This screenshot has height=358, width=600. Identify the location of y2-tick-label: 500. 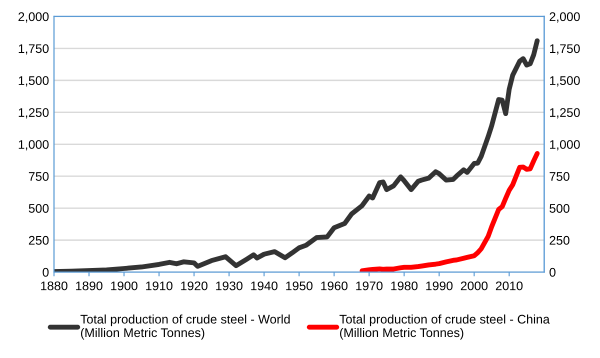
(560, 208).